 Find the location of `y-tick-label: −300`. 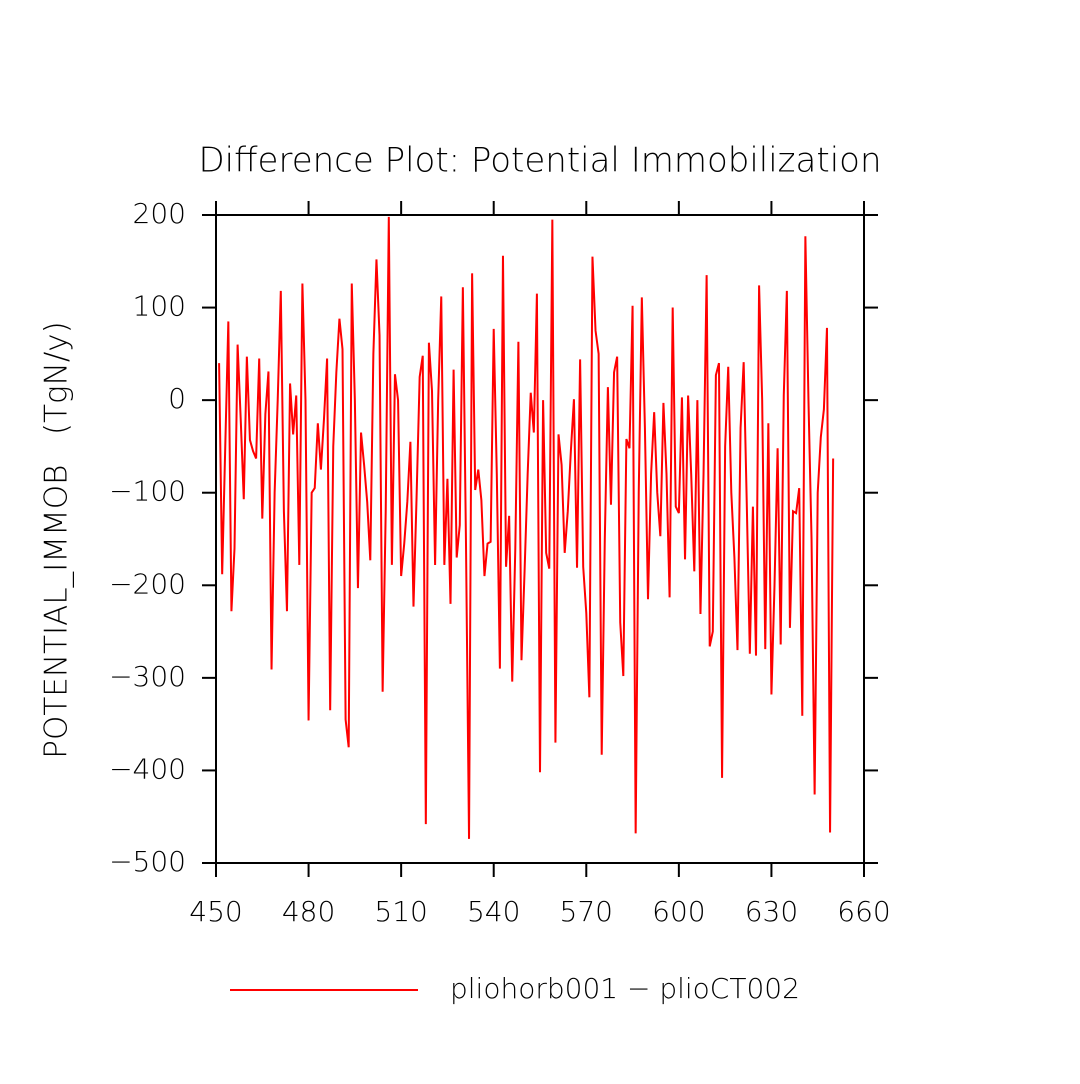

y-tick-label: −300 is located at coordinates (147, 676).